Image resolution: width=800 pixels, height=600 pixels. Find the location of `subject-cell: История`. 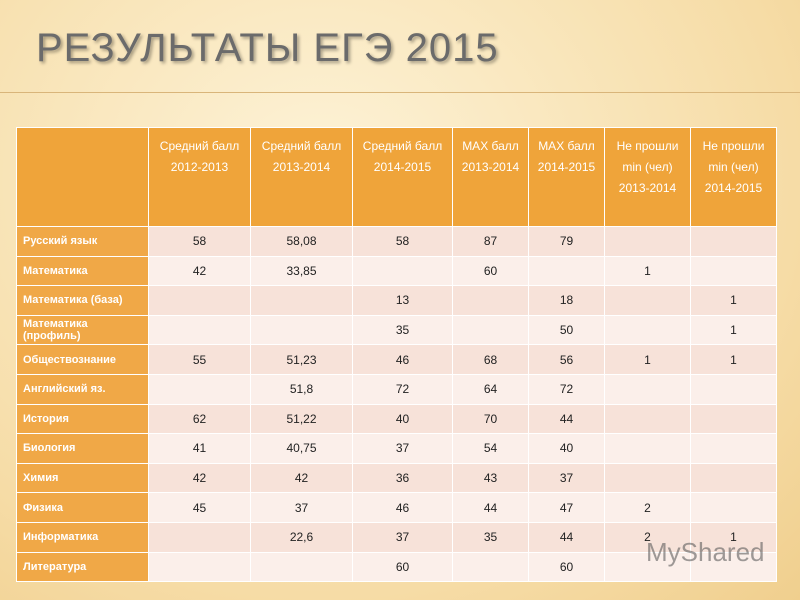

subject-cell: История is located at coordinates (82, 419).